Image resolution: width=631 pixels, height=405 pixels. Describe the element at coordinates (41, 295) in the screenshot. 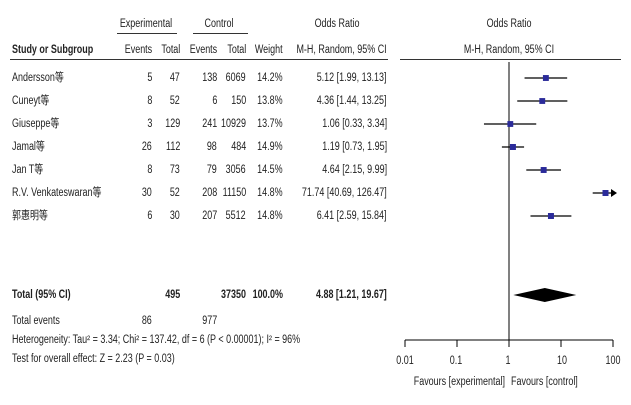

I see `total-label: Total (95% CI)` at that location.